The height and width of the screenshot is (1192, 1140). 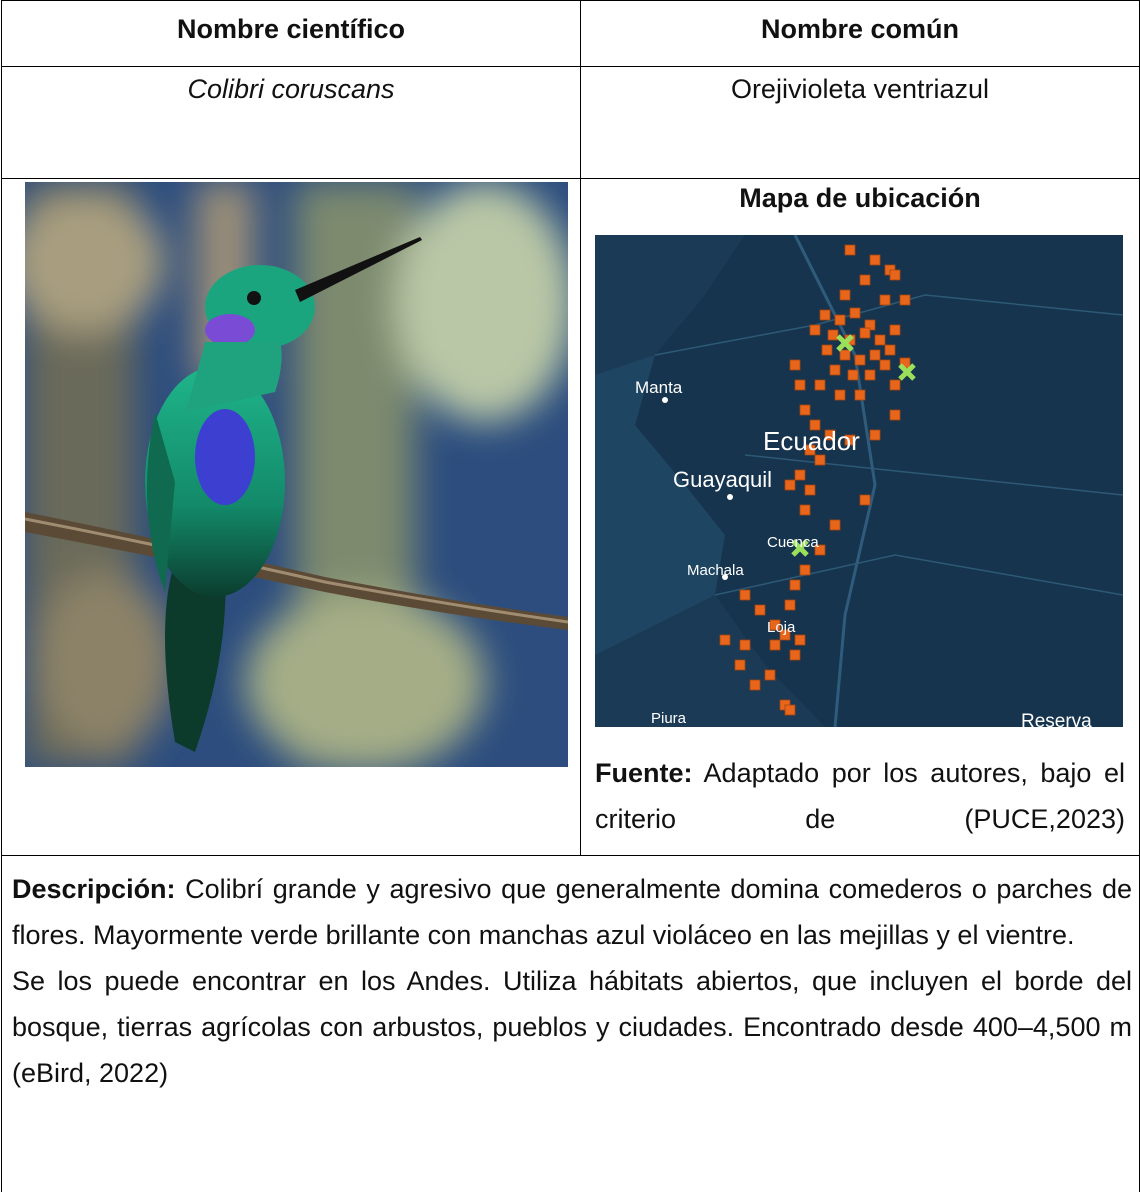 I want to click on description-label: Descripción:, so click(x=94, y=889).